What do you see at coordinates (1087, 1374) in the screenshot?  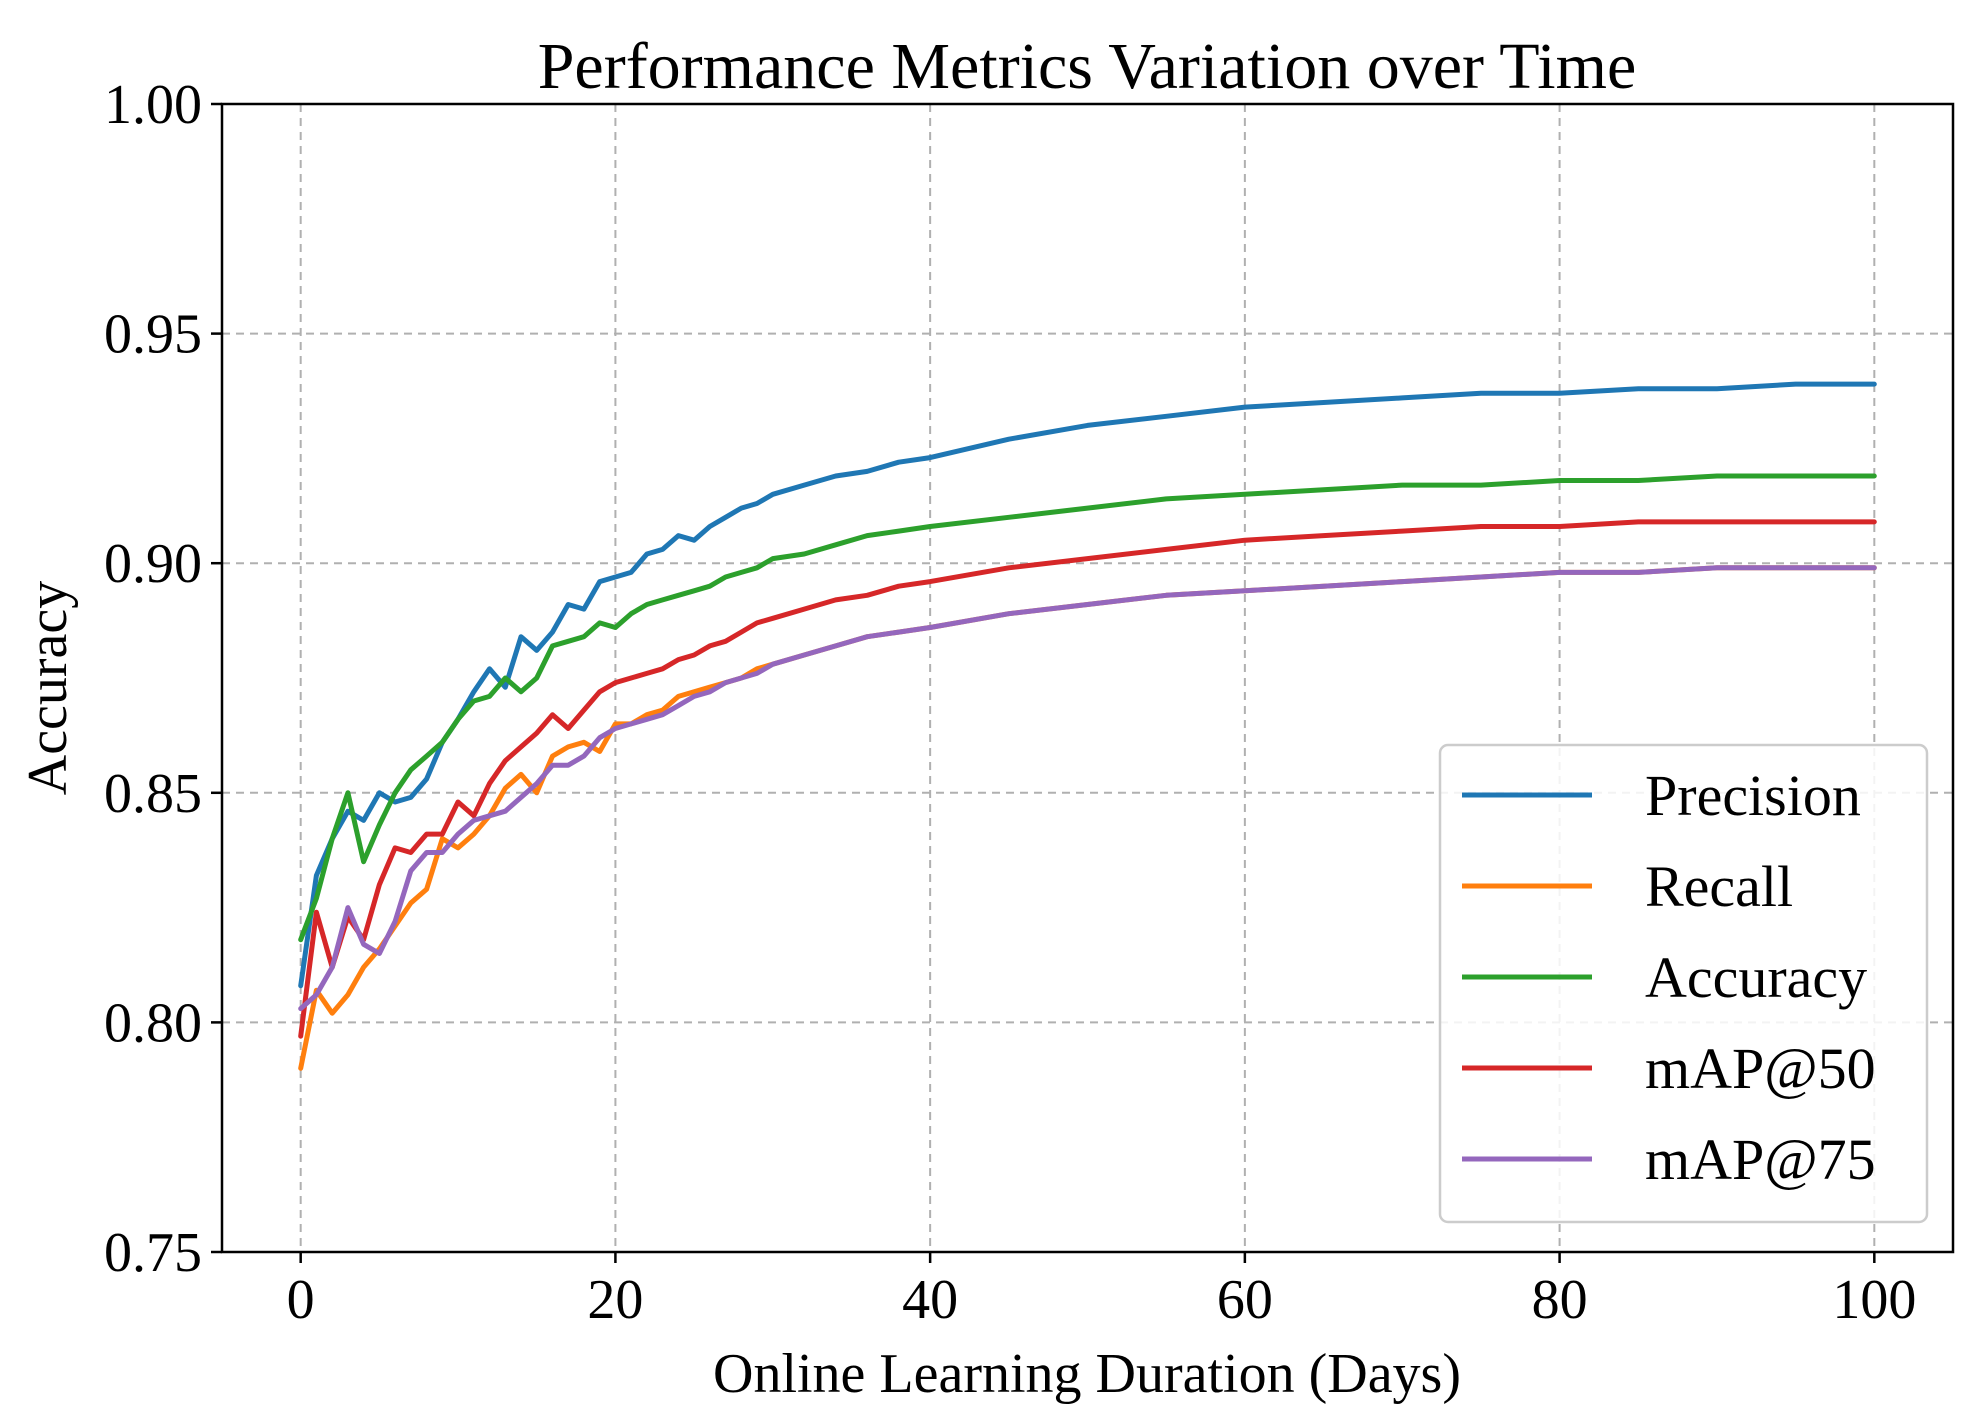 I see `x-axis-label: Online Learning Duration (Days)` at bounding box center [1087, 1374].